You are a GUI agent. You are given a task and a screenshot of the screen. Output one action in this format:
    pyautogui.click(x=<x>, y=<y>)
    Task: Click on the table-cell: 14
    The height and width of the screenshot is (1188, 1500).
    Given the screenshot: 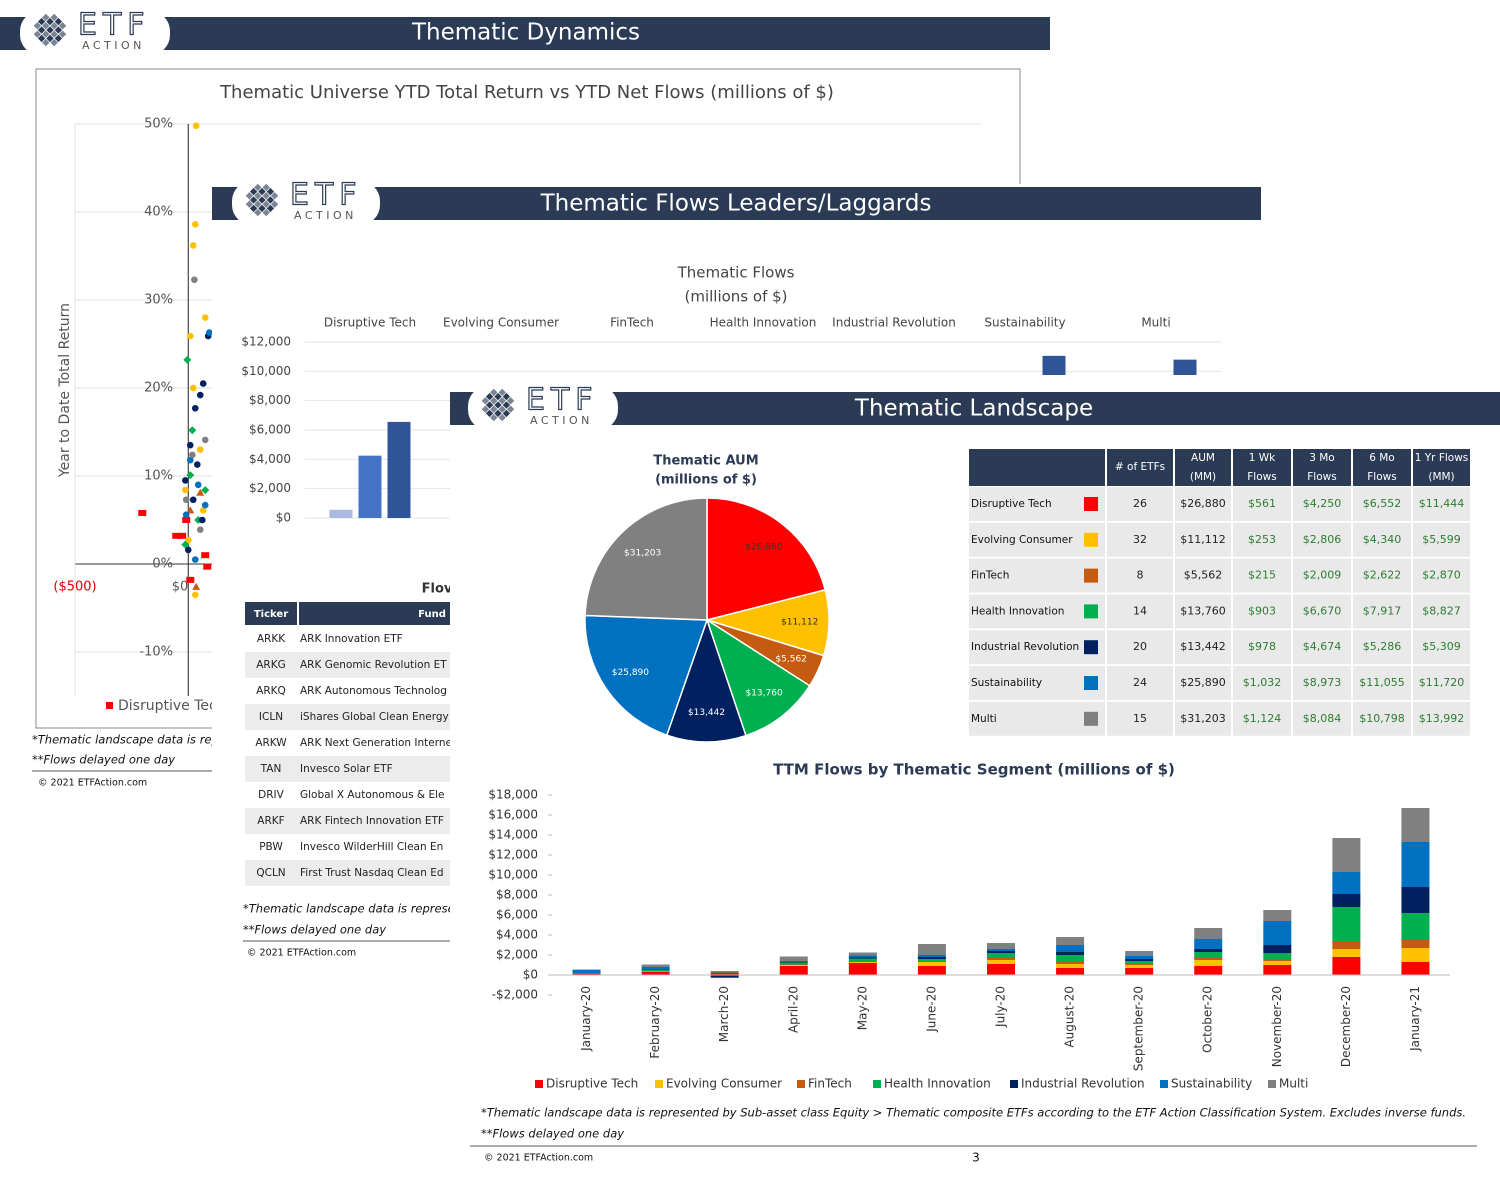 What is the action you would take?
    pyautogui.click(x=1140, y=610)
    